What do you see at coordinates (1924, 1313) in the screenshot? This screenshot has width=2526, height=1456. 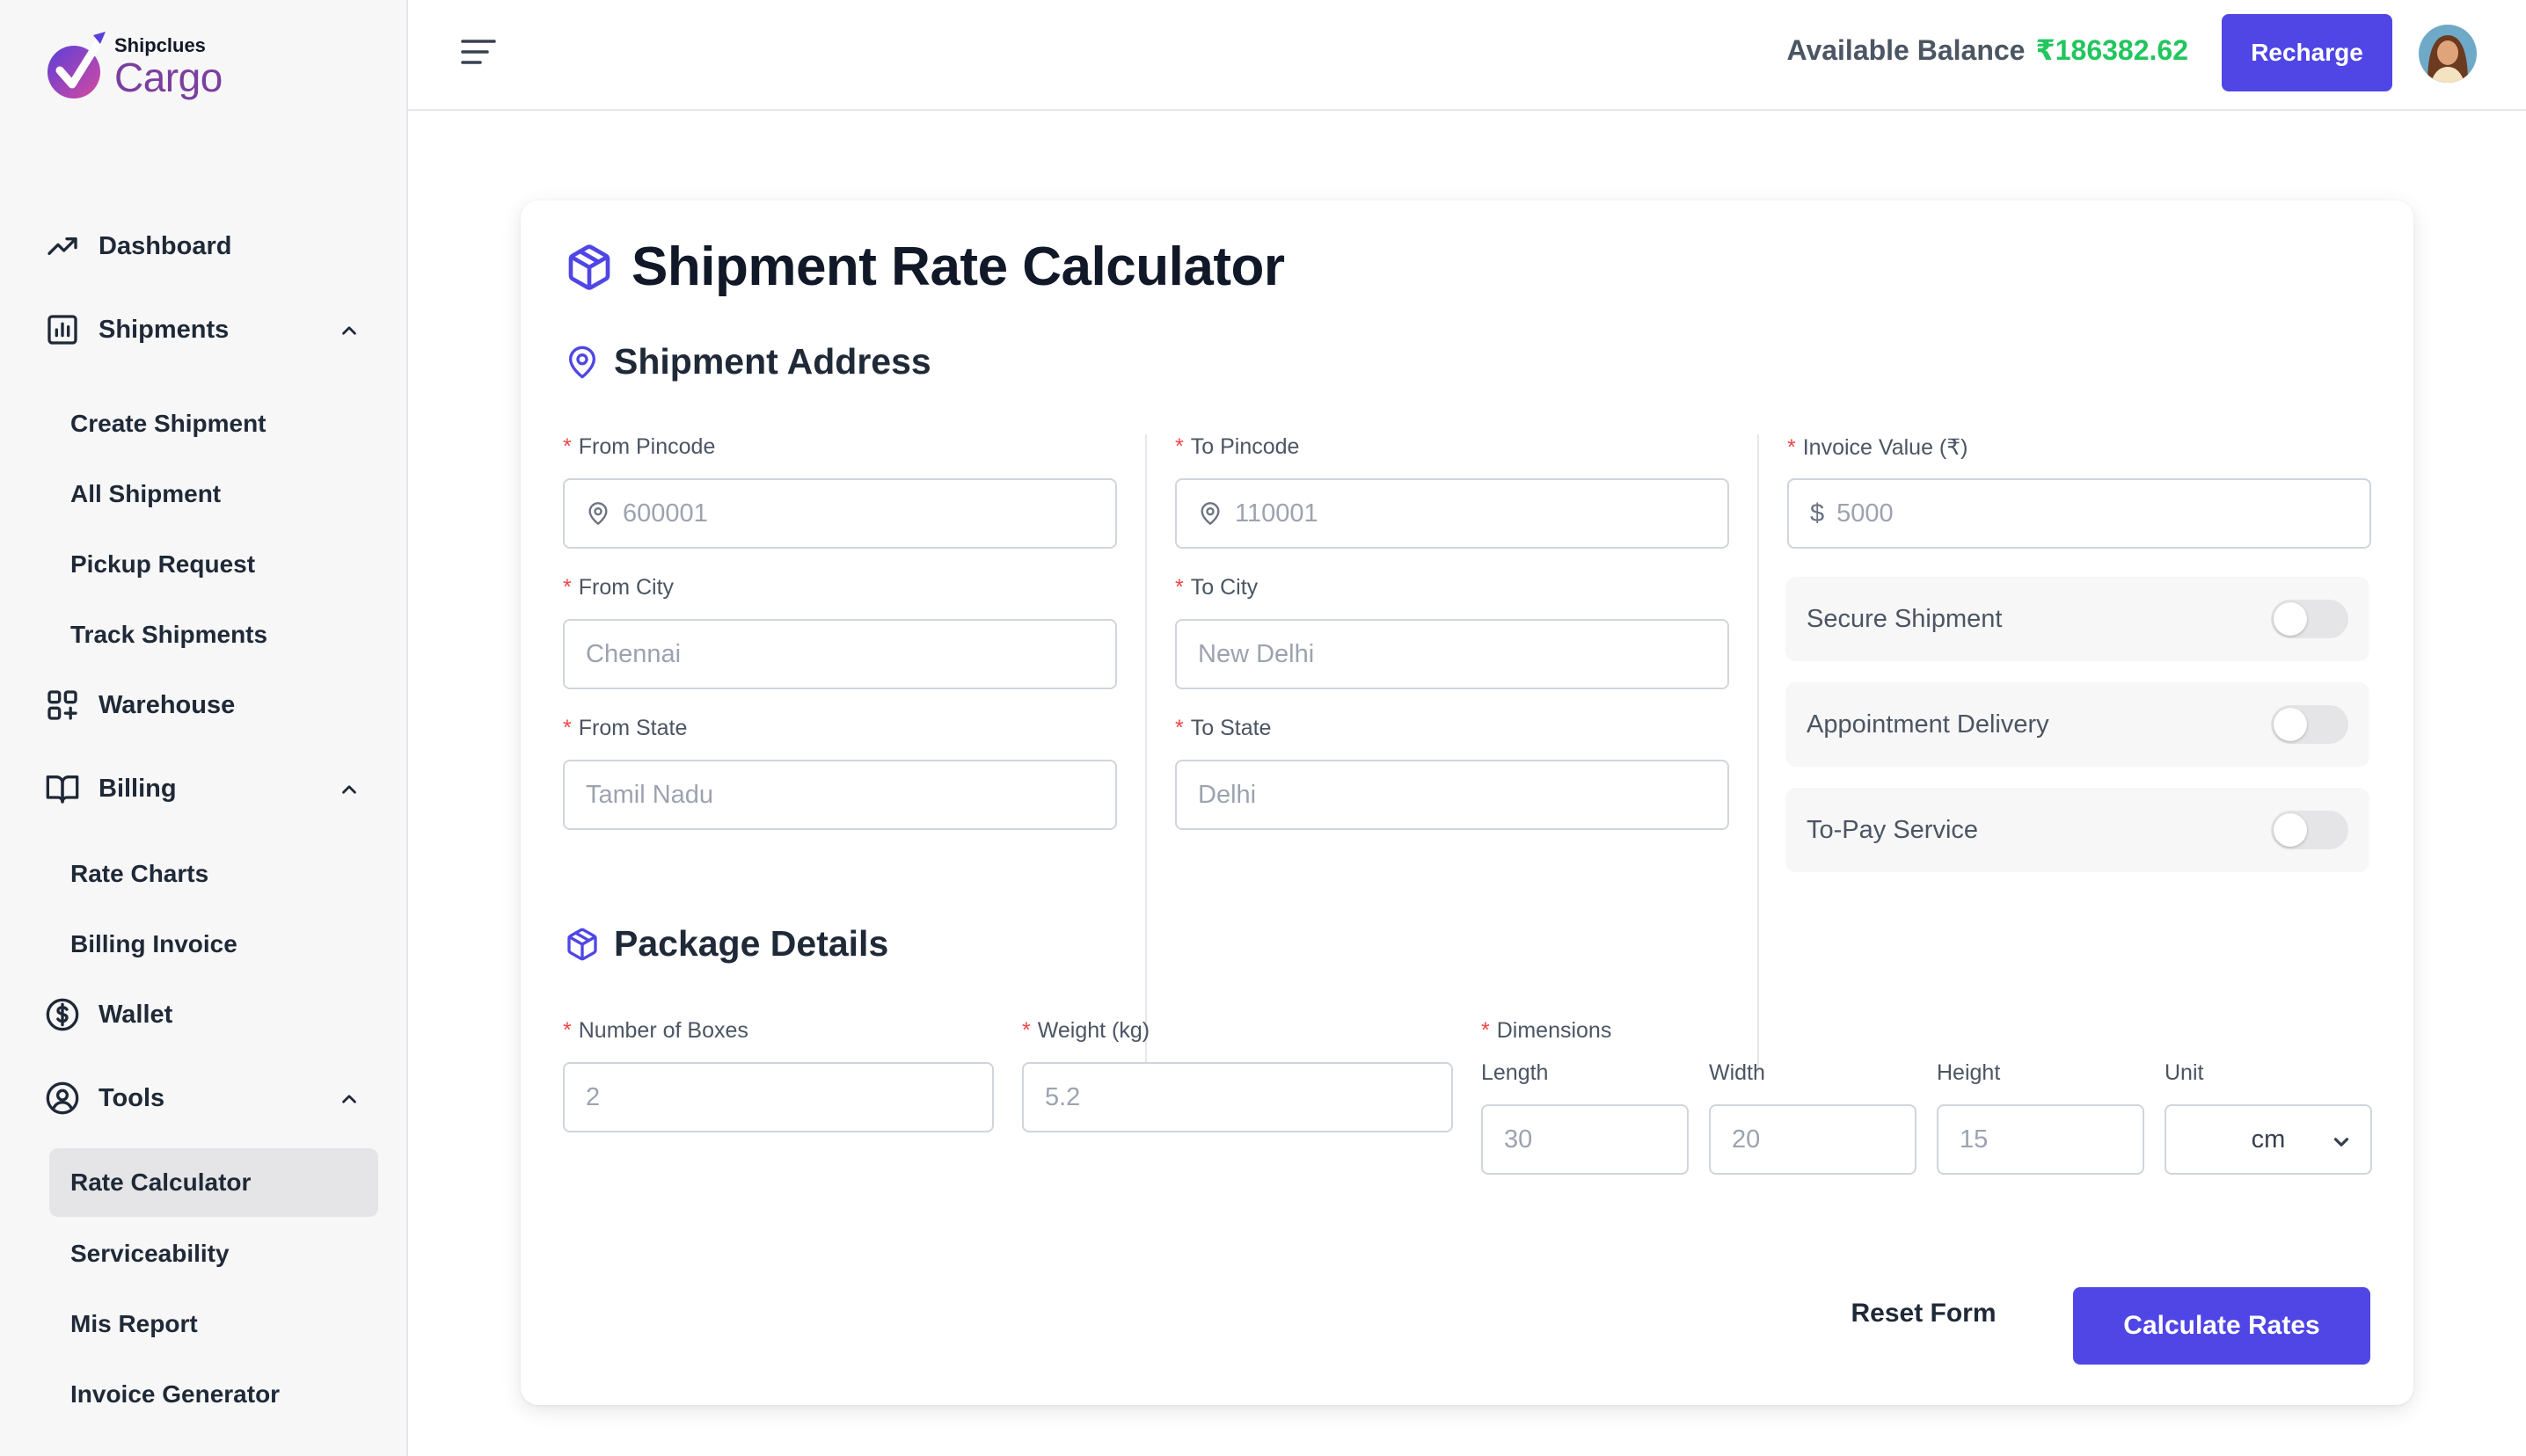 I see `reset-form-button: Reset Form` at bounding box center [1924, 1313].